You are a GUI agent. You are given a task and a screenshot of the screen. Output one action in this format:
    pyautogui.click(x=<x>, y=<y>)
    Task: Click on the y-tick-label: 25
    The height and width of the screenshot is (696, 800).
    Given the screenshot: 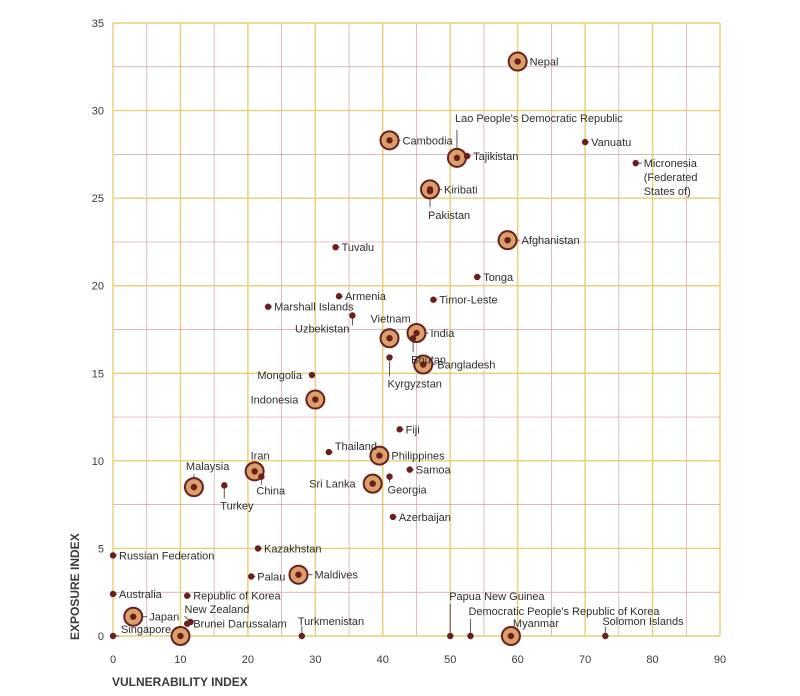 What is the action you would take?
    pyautogui.click(x=98, y=199)
    